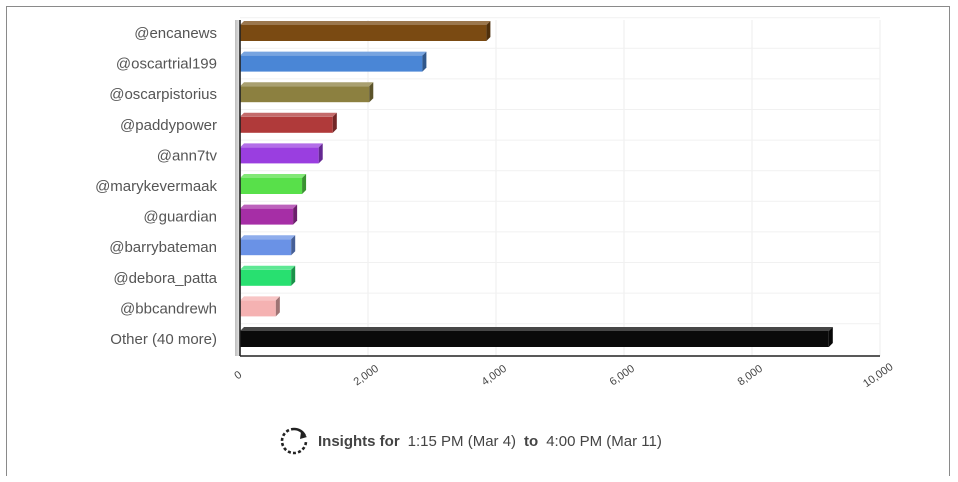  I want to click on category-label: @oscarpistorius, so click(163, 94).